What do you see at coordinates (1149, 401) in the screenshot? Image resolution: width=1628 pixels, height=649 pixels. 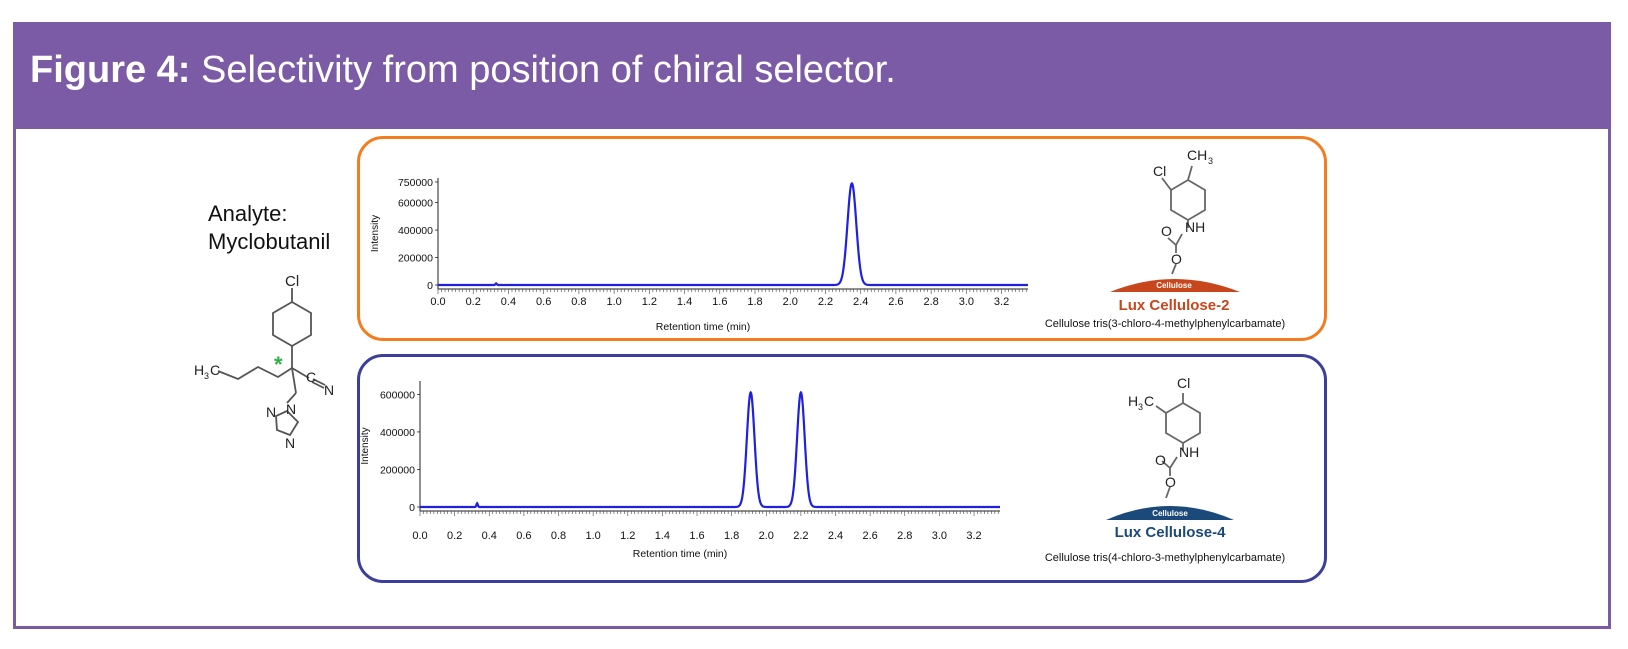 I see `selector-h3c-c: C` at bounding box center [1149, 401].